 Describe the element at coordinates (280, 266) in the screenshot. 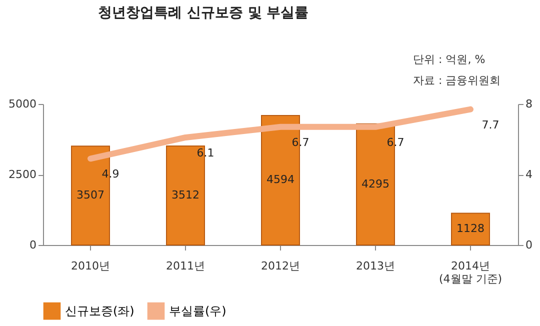

I see `x-tick-label: 2012년` at that location.